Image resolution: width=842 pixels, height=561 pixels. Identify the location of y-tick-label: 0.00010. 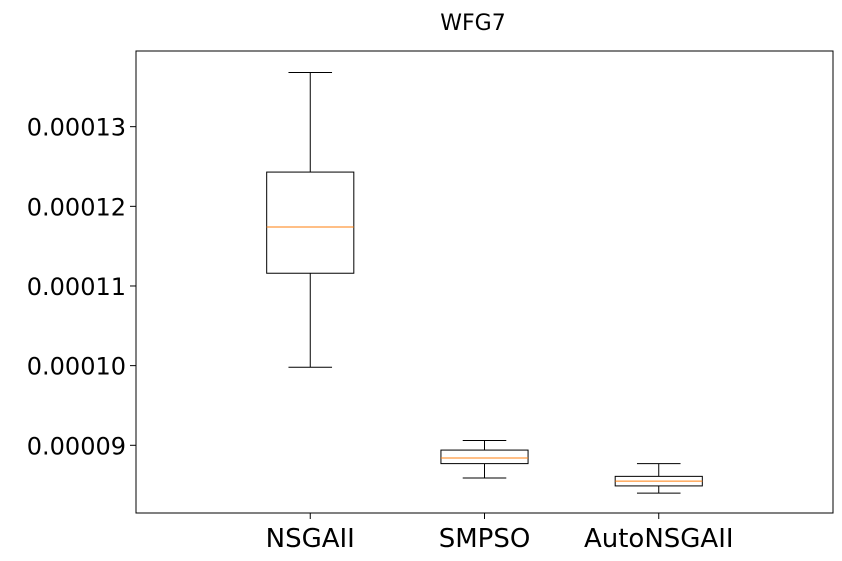
(76, 367).